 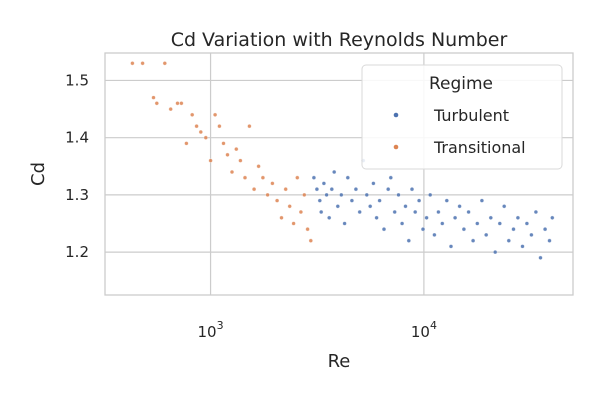 What do you see at coordinates (211, 330) in the screenshot?
I see `x-tick-label: 10³` at bounding box center [211, 330].